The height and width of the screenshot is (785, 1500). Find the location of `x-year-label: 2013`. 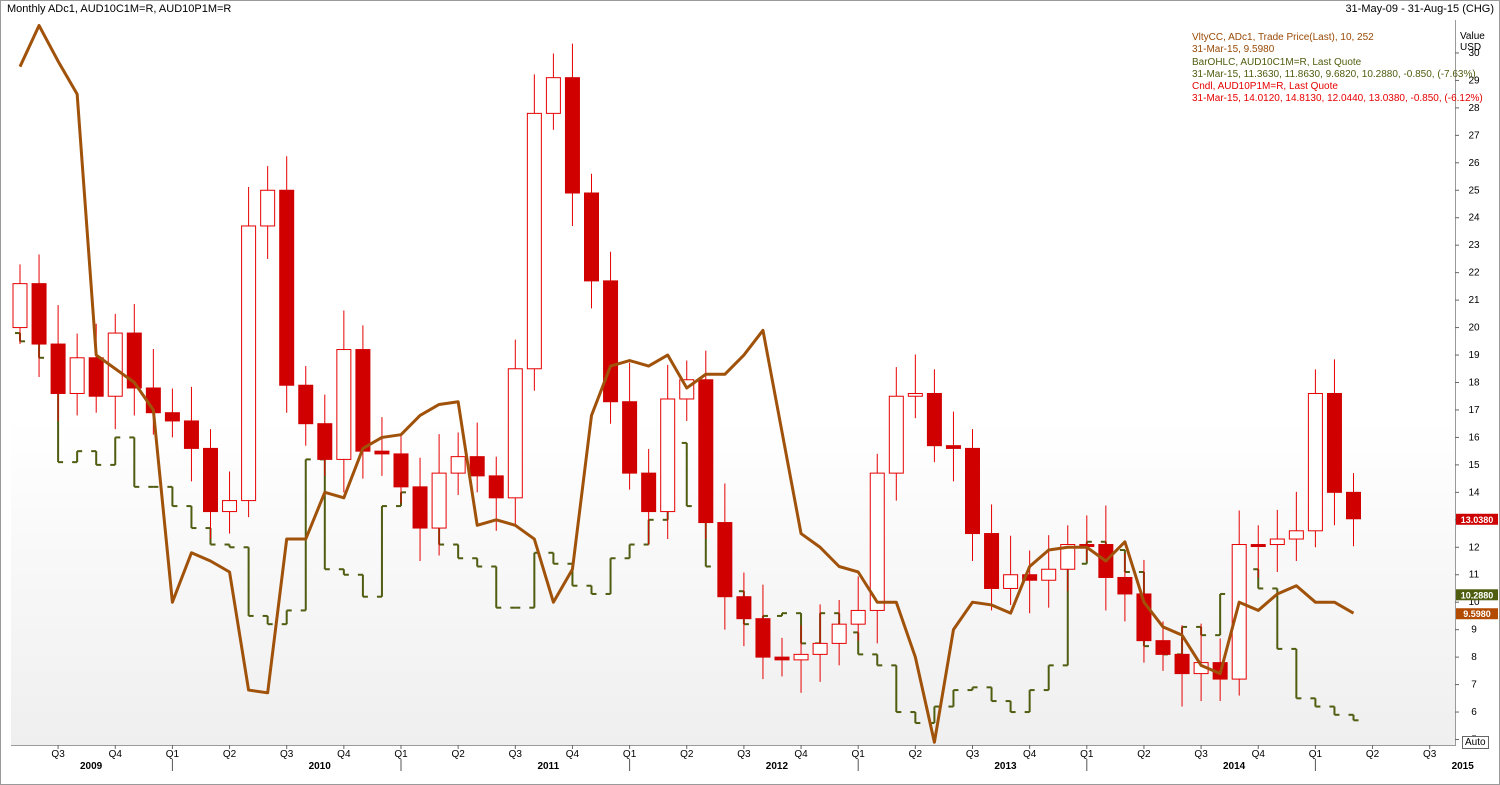

x-year-label: 2013 is located at coordinates (1005, 766).